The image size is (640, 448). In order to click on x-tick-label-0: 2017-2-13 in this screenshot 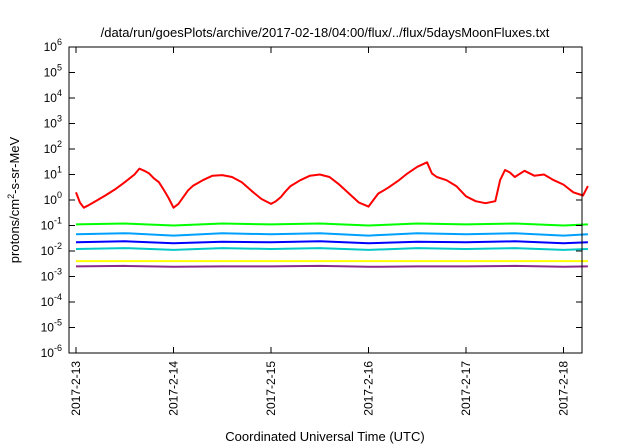, I will do `click(76, 388)`.